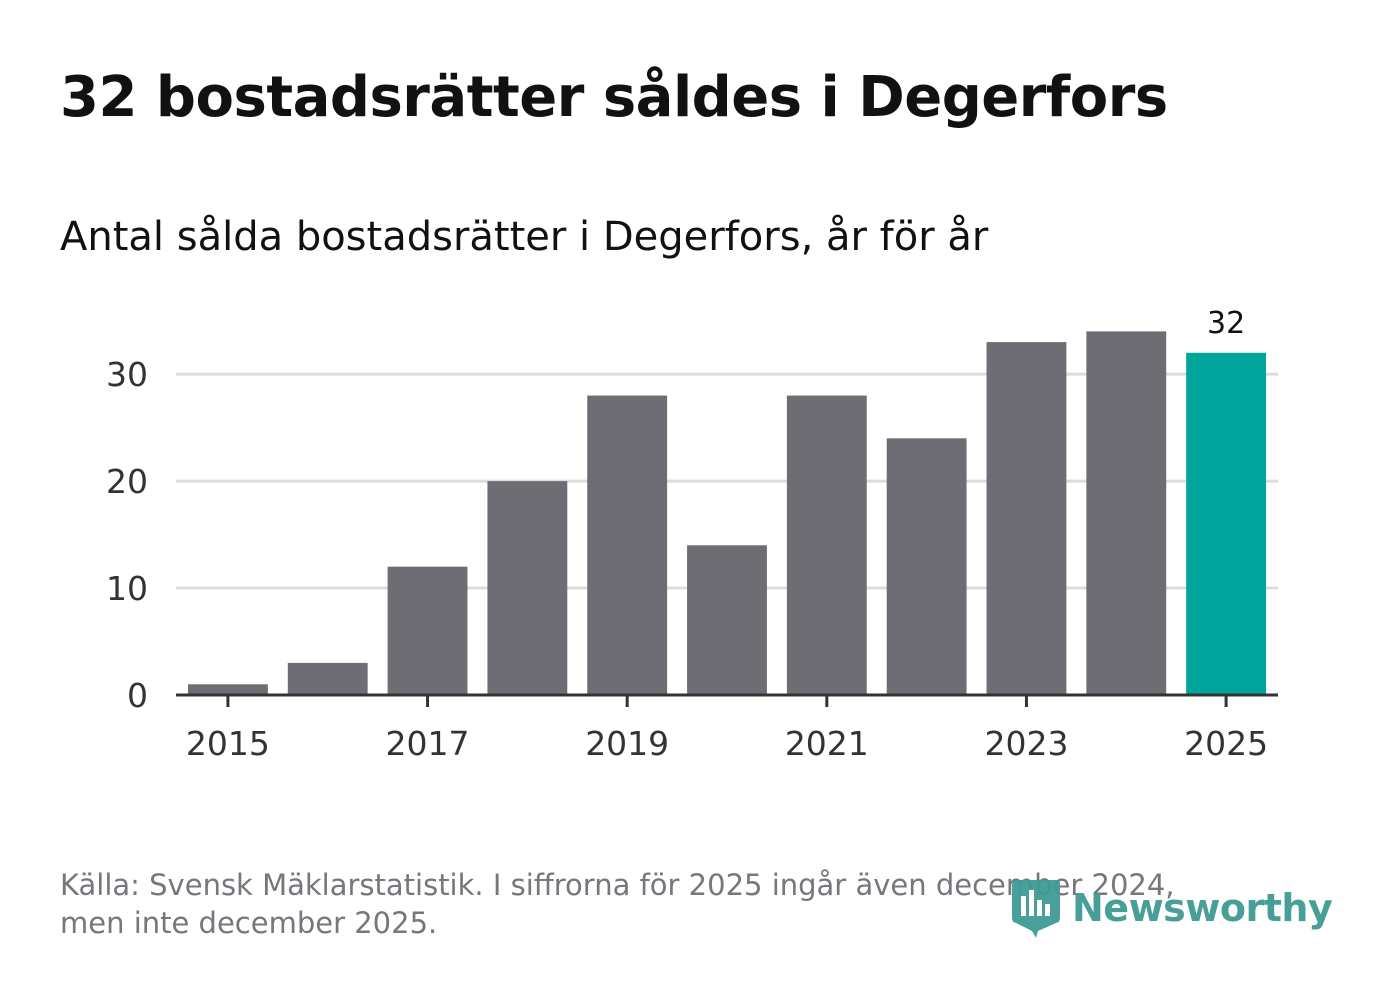 Image resolution: width=1382 pixels, height=999 pixels. I want to click on x-tick-label: 2015, so click(228, 743).